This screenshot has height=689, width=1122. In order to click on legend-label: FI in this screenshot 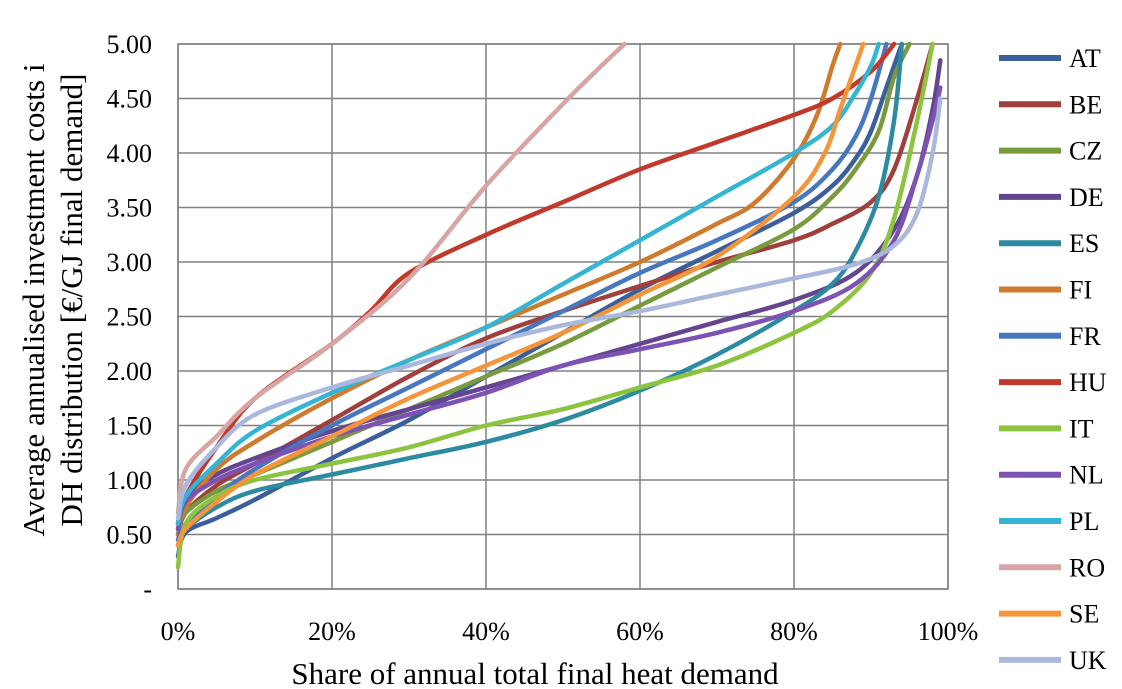, I will do `click(1080, 290)`.